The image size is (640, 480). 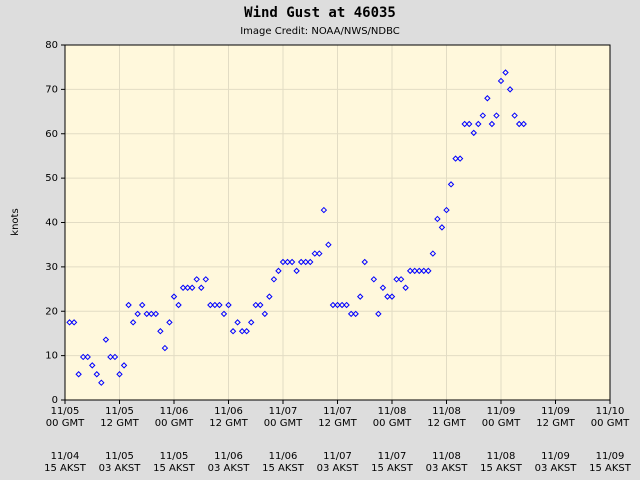 What do you see at coordinates (283, 462) in the screenshot?
I see `x-tick-label: 11/06 15 AKST` at bounding box center [283, 462].